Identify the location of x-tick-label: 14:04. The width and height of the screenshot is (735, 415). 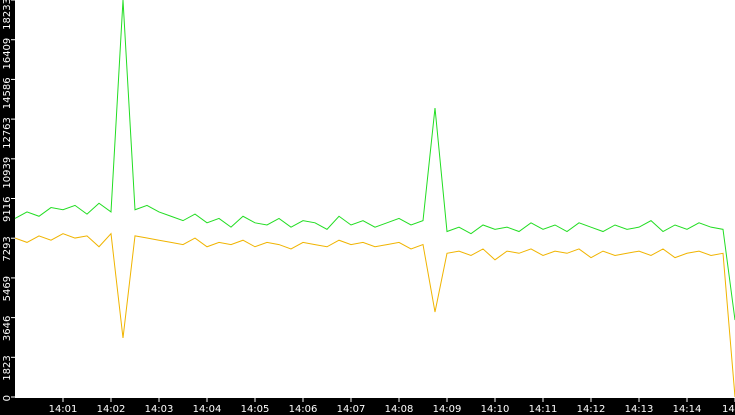
(207, 409).